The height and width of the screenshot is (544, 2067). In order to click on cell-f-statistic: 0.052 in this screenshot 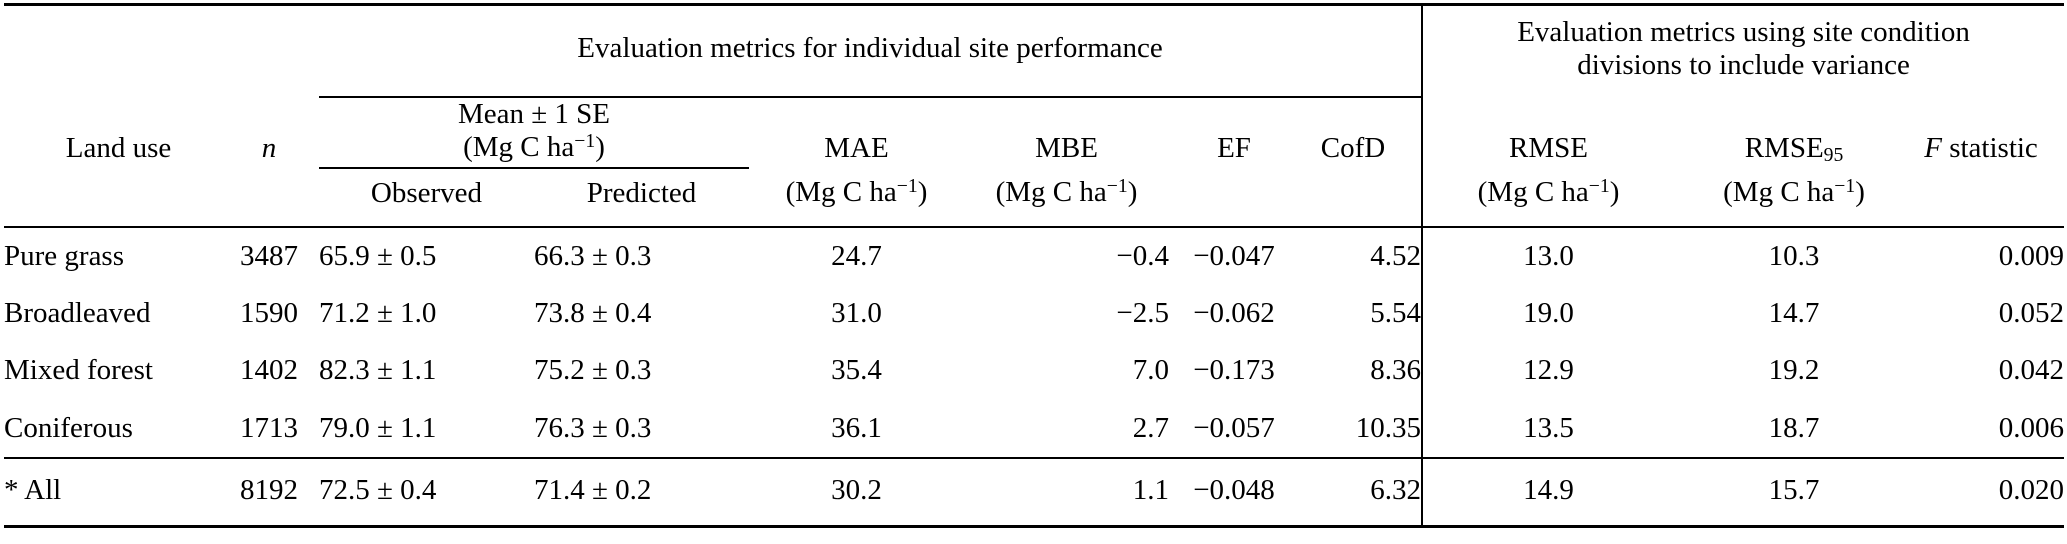, I will do `click(2031, 313)`.